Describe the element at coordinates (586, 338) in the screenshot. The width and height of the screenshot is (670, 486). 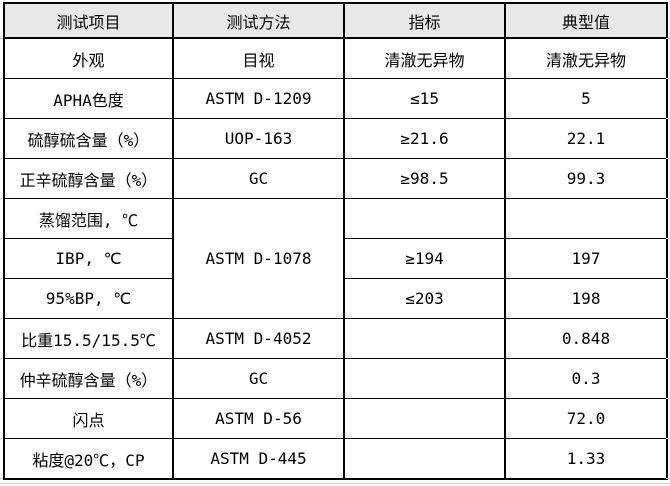
I see `cell-typical-value: 0.848` at that location.